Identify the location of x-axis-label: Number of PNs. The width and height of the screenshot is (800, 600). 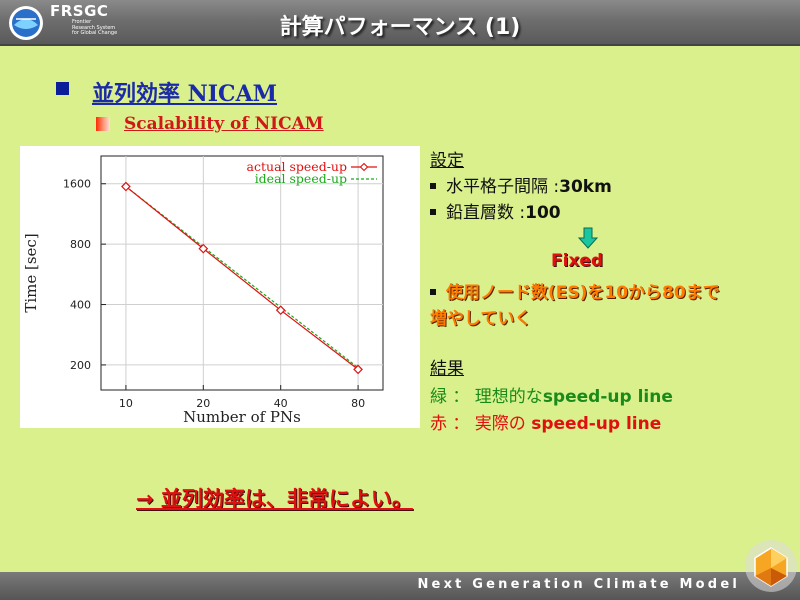
(242, 417).